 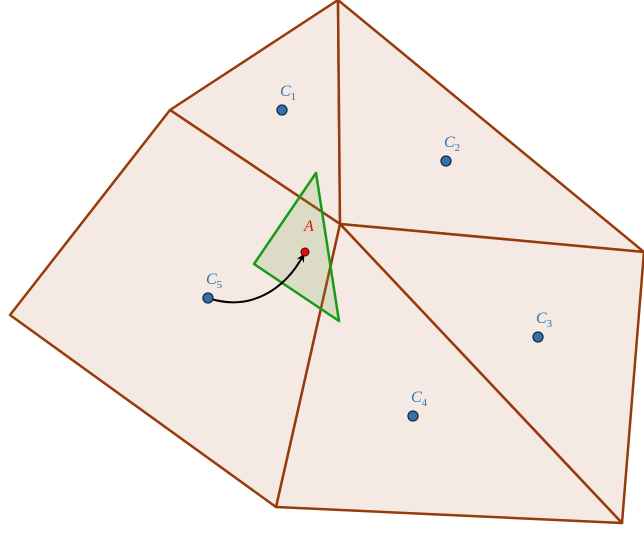 I want to click on site-label: C3, so click(x=544, y=320).